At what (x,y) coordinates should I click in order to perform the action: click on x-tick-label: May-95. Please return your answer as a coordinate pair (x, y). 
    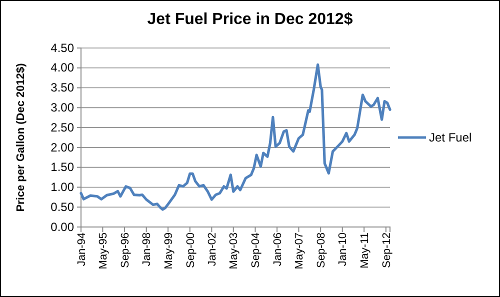
    Looking at the image, I should click on (104, 251).